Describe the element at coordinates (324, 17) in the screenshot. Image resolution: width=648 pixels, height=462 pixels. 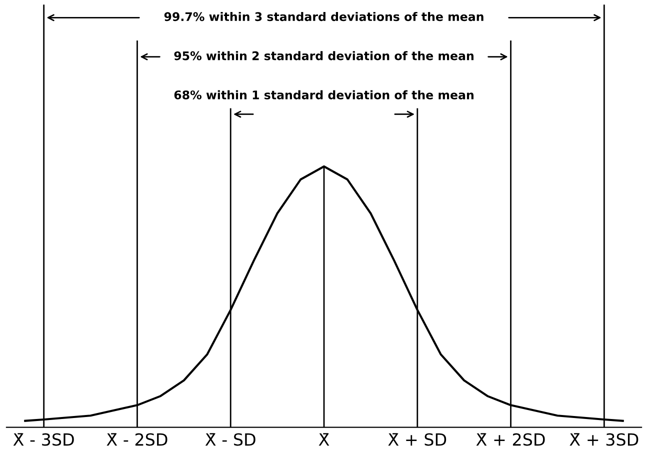
I see `text: 99.7% within 3 standard deviations of the mean` at that location.